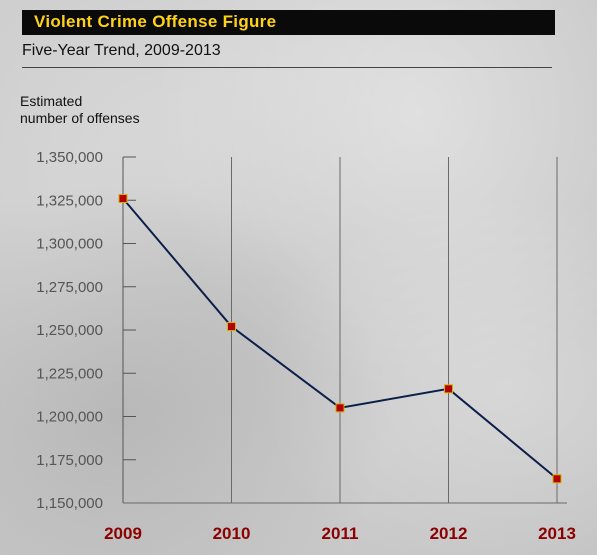  I want to click on y-tick-label: 1,350,000, so click(69, 157).